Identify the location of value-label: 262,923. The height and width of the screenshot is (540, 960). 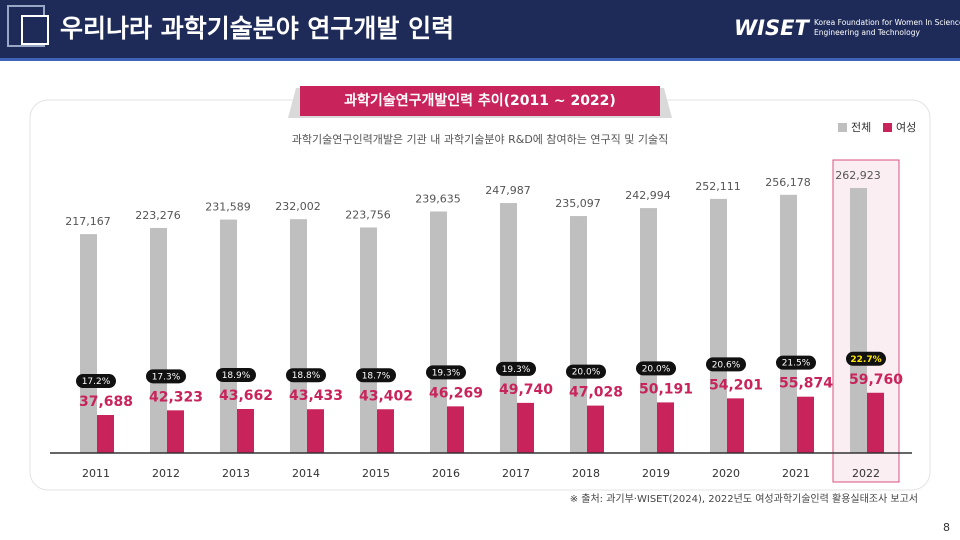
(858, 175).